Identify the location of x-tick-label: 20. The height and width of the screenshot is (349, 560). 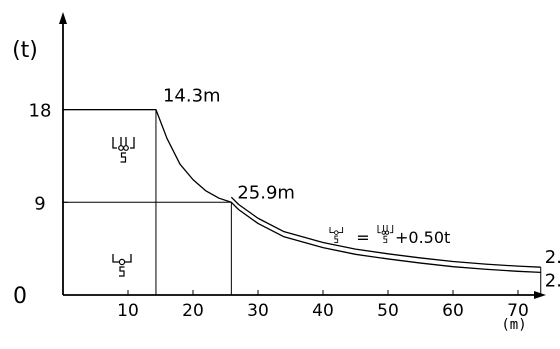
(193, 311).